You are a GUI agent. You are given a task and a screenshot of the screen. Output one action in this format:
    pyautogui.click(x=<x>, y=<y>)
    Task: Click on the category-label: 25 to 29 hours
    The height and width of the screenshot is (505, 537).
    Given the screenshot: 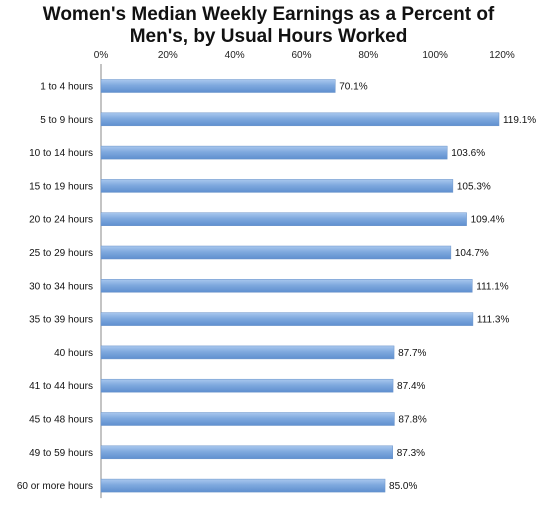 What is the action you would take?
    pyautogui.click(x=61, y=253)
    